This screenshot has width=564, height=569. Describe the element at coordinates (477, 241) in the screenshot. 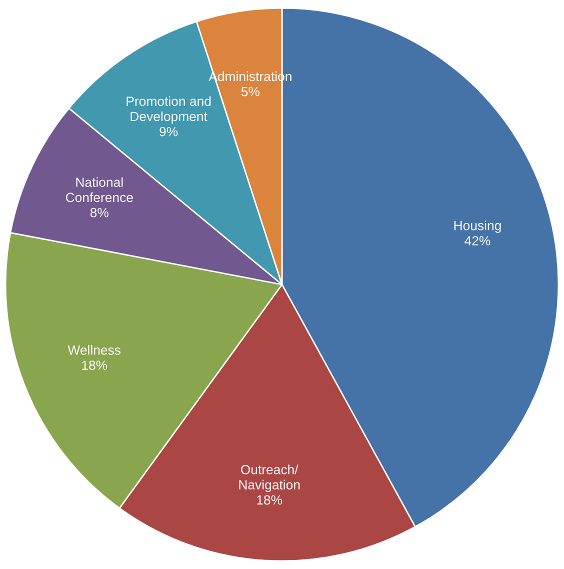

I see `data-label: 42%` at that location.